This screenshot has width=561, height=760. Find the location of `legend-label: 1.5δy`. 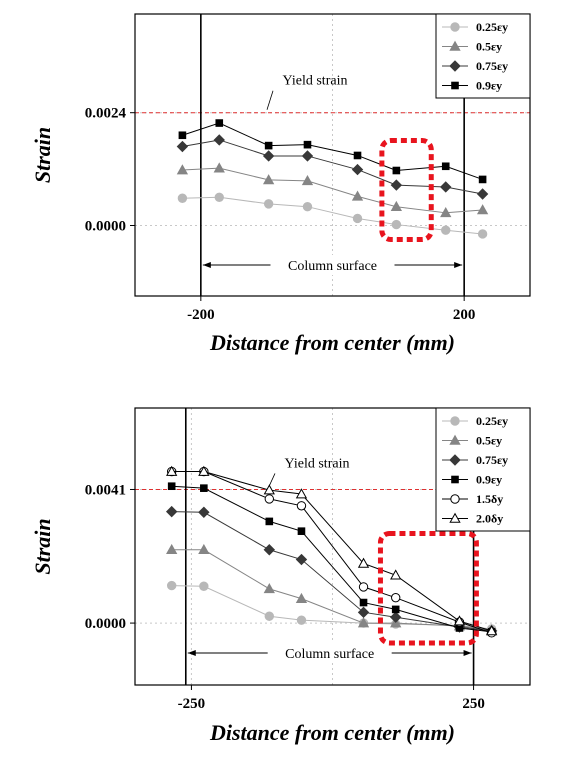

legend-label: 1.5δy is located at coordinates (489, 499).